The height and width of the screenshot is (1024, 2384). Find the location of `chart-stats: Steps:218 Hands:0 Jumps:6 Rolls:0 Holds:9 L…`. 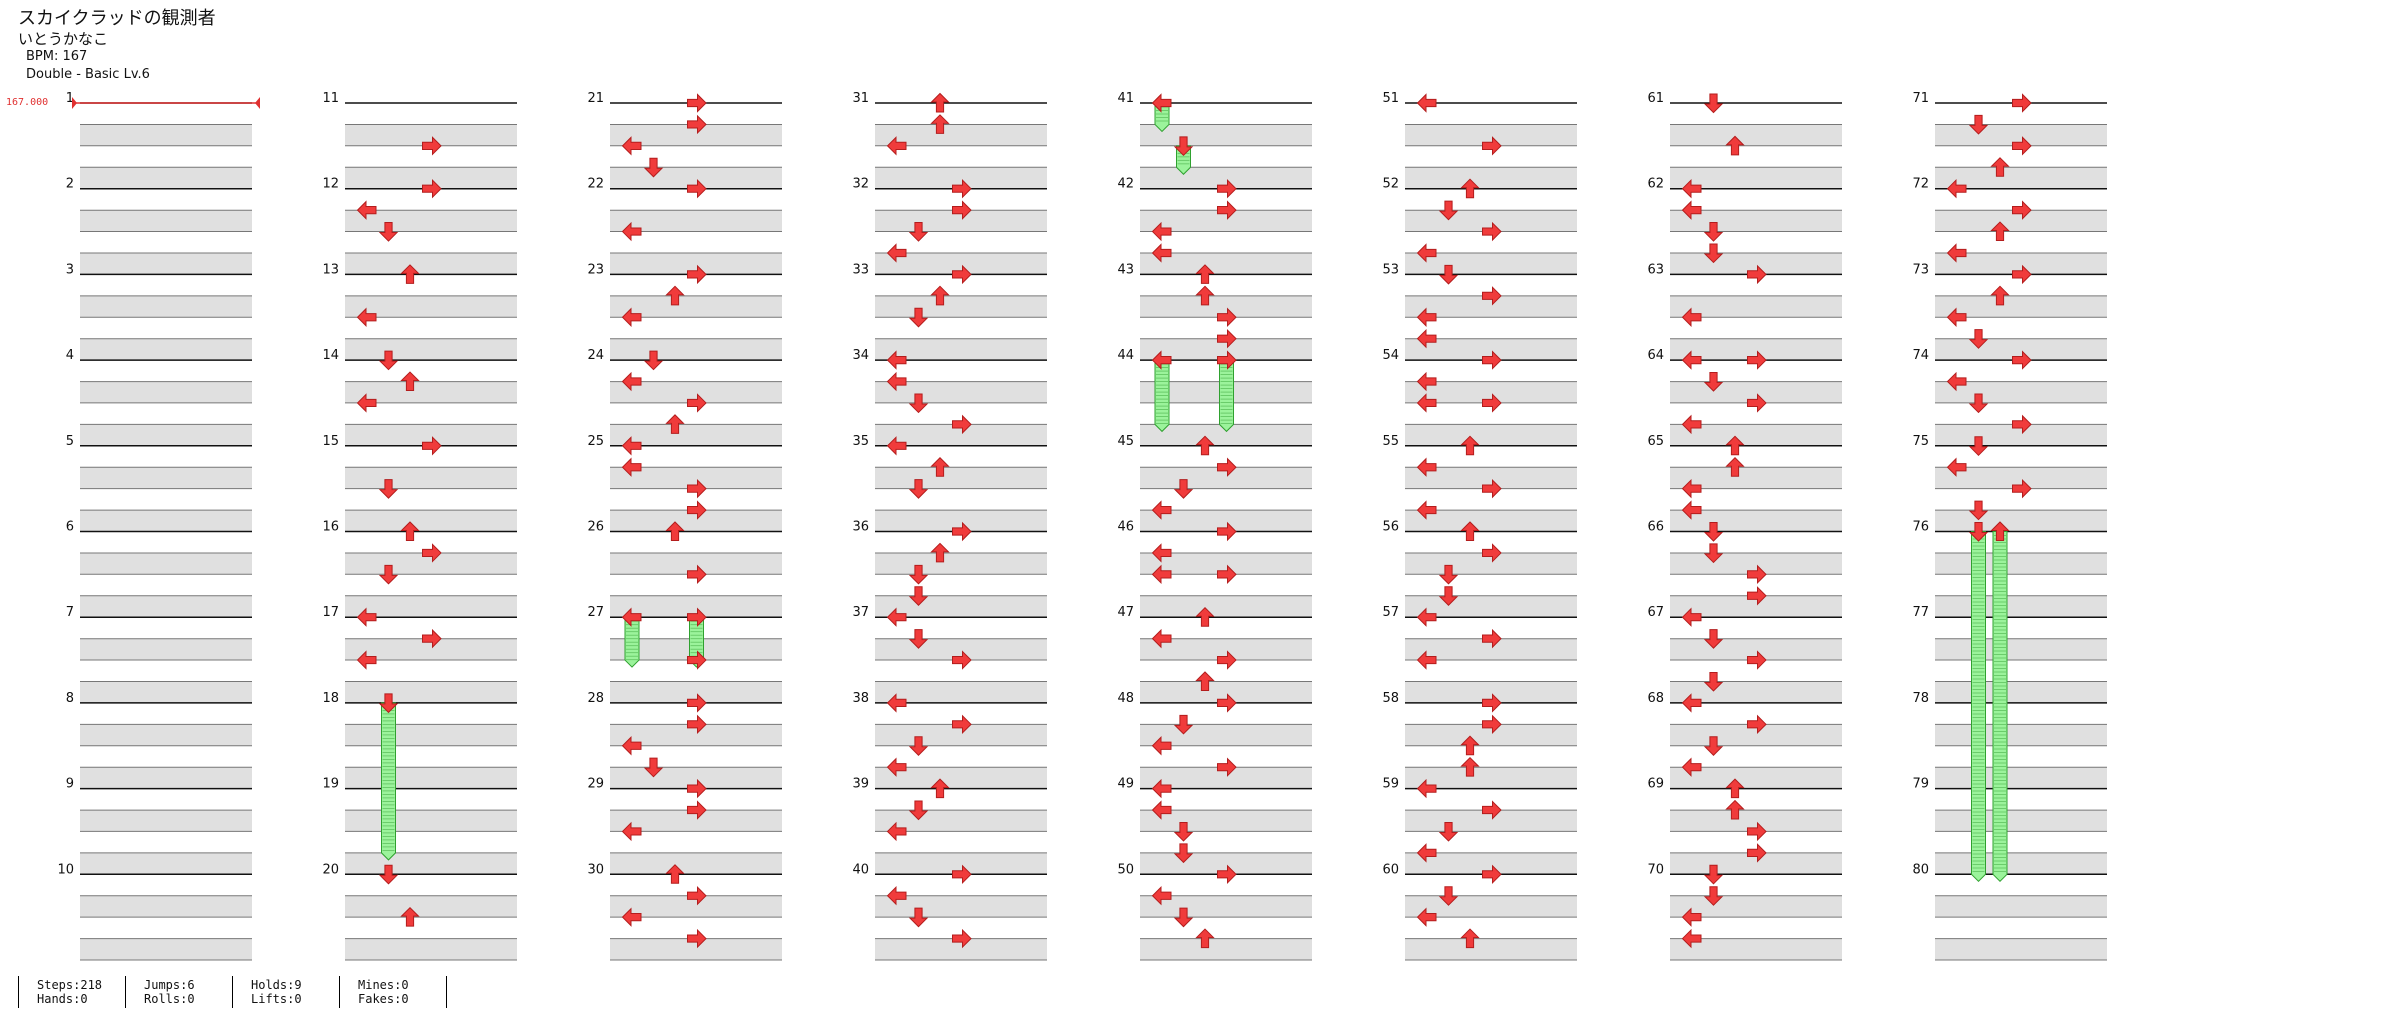

chart-stats: Steps:218 Hands:0 Jumps:6 Rolls:0 Holds:9 L… is located at coordinates (232, 992).